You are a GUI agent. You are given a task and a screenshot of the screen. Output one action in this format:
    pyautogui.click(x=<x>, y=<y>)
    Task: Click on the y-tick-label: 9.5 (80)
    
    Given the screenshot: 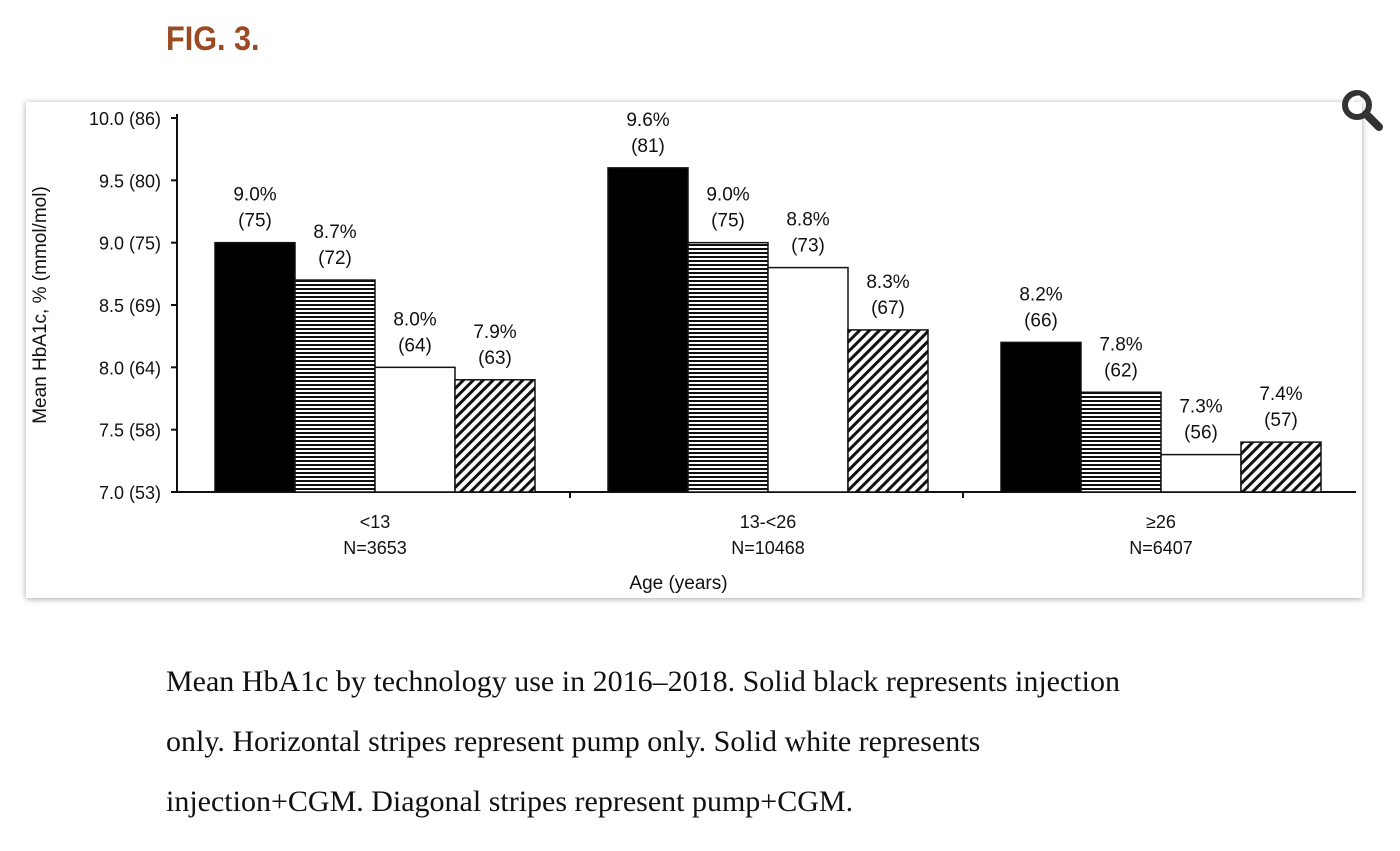 What is the action you would take?
    pyautogui.click(x=130, y=181)
    